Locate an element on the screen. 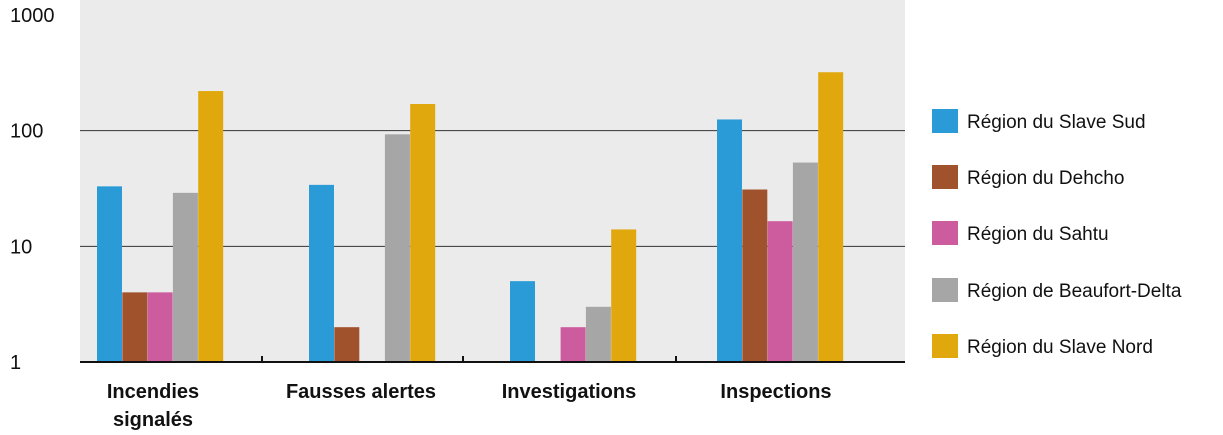  legend-label: Région du Dehcho is located at coordinates (1045, 178).